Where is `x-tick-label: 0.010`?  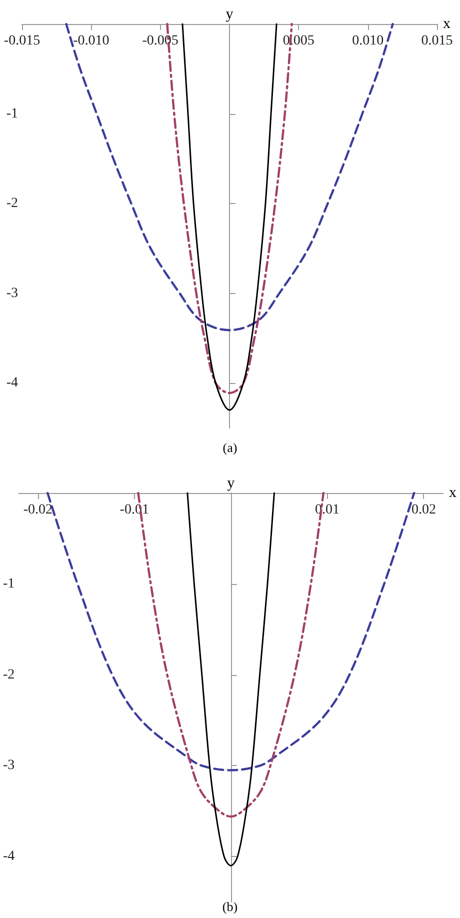
x-tick-label: 0.010 is located at coordinates (368, 41).